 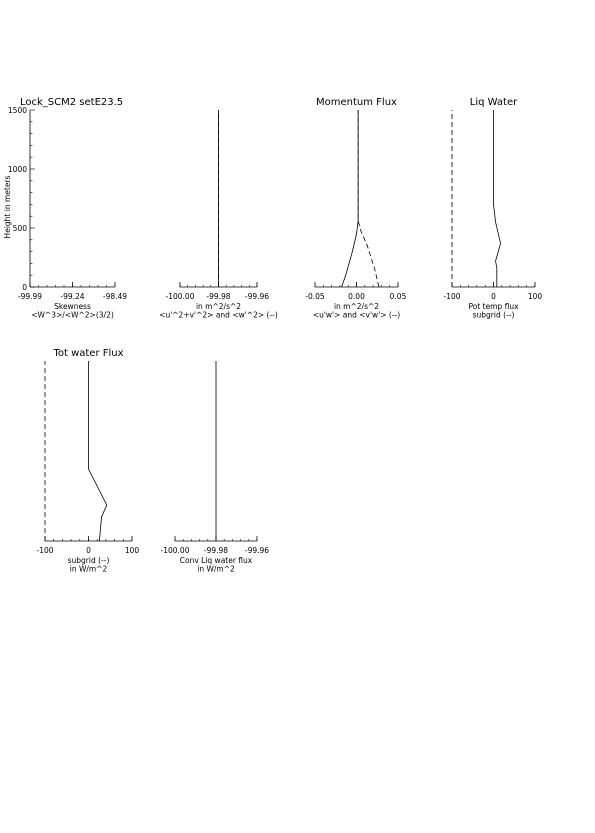 What do you see at coordinates (72, 296) in the screenshot?
I see `x-tick-label: -99.24` at bounding box center [72, 296].